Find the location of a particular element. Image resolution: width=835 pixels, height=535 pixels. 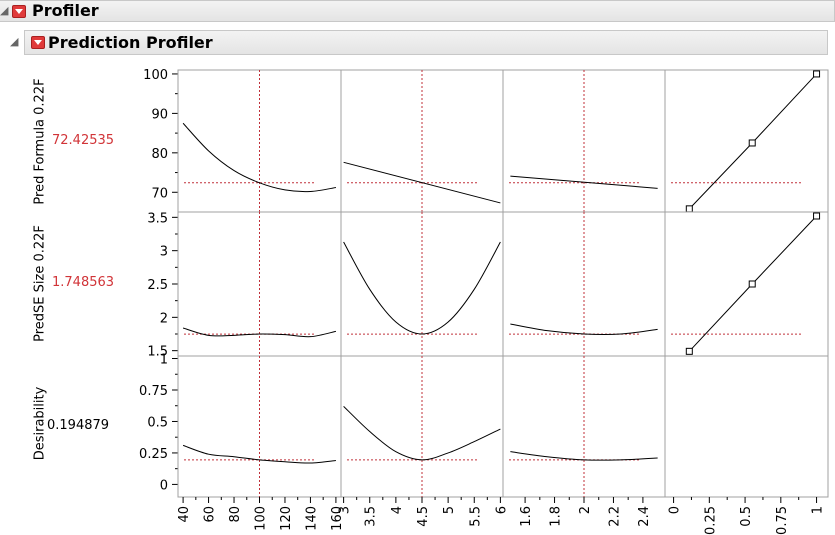

x-tick-label: 3.5 is located at coordinates (371, 516).